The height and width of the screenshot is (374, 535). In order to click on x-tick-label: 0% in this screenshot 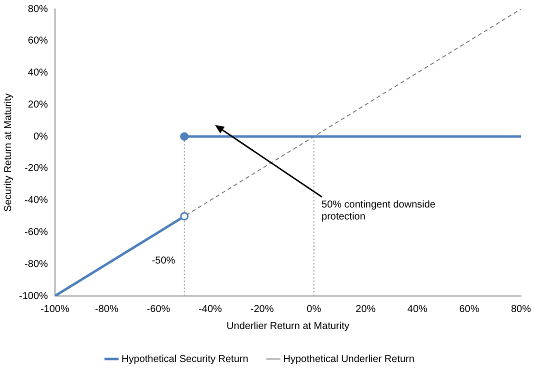, I will do `click(314, 309)`.